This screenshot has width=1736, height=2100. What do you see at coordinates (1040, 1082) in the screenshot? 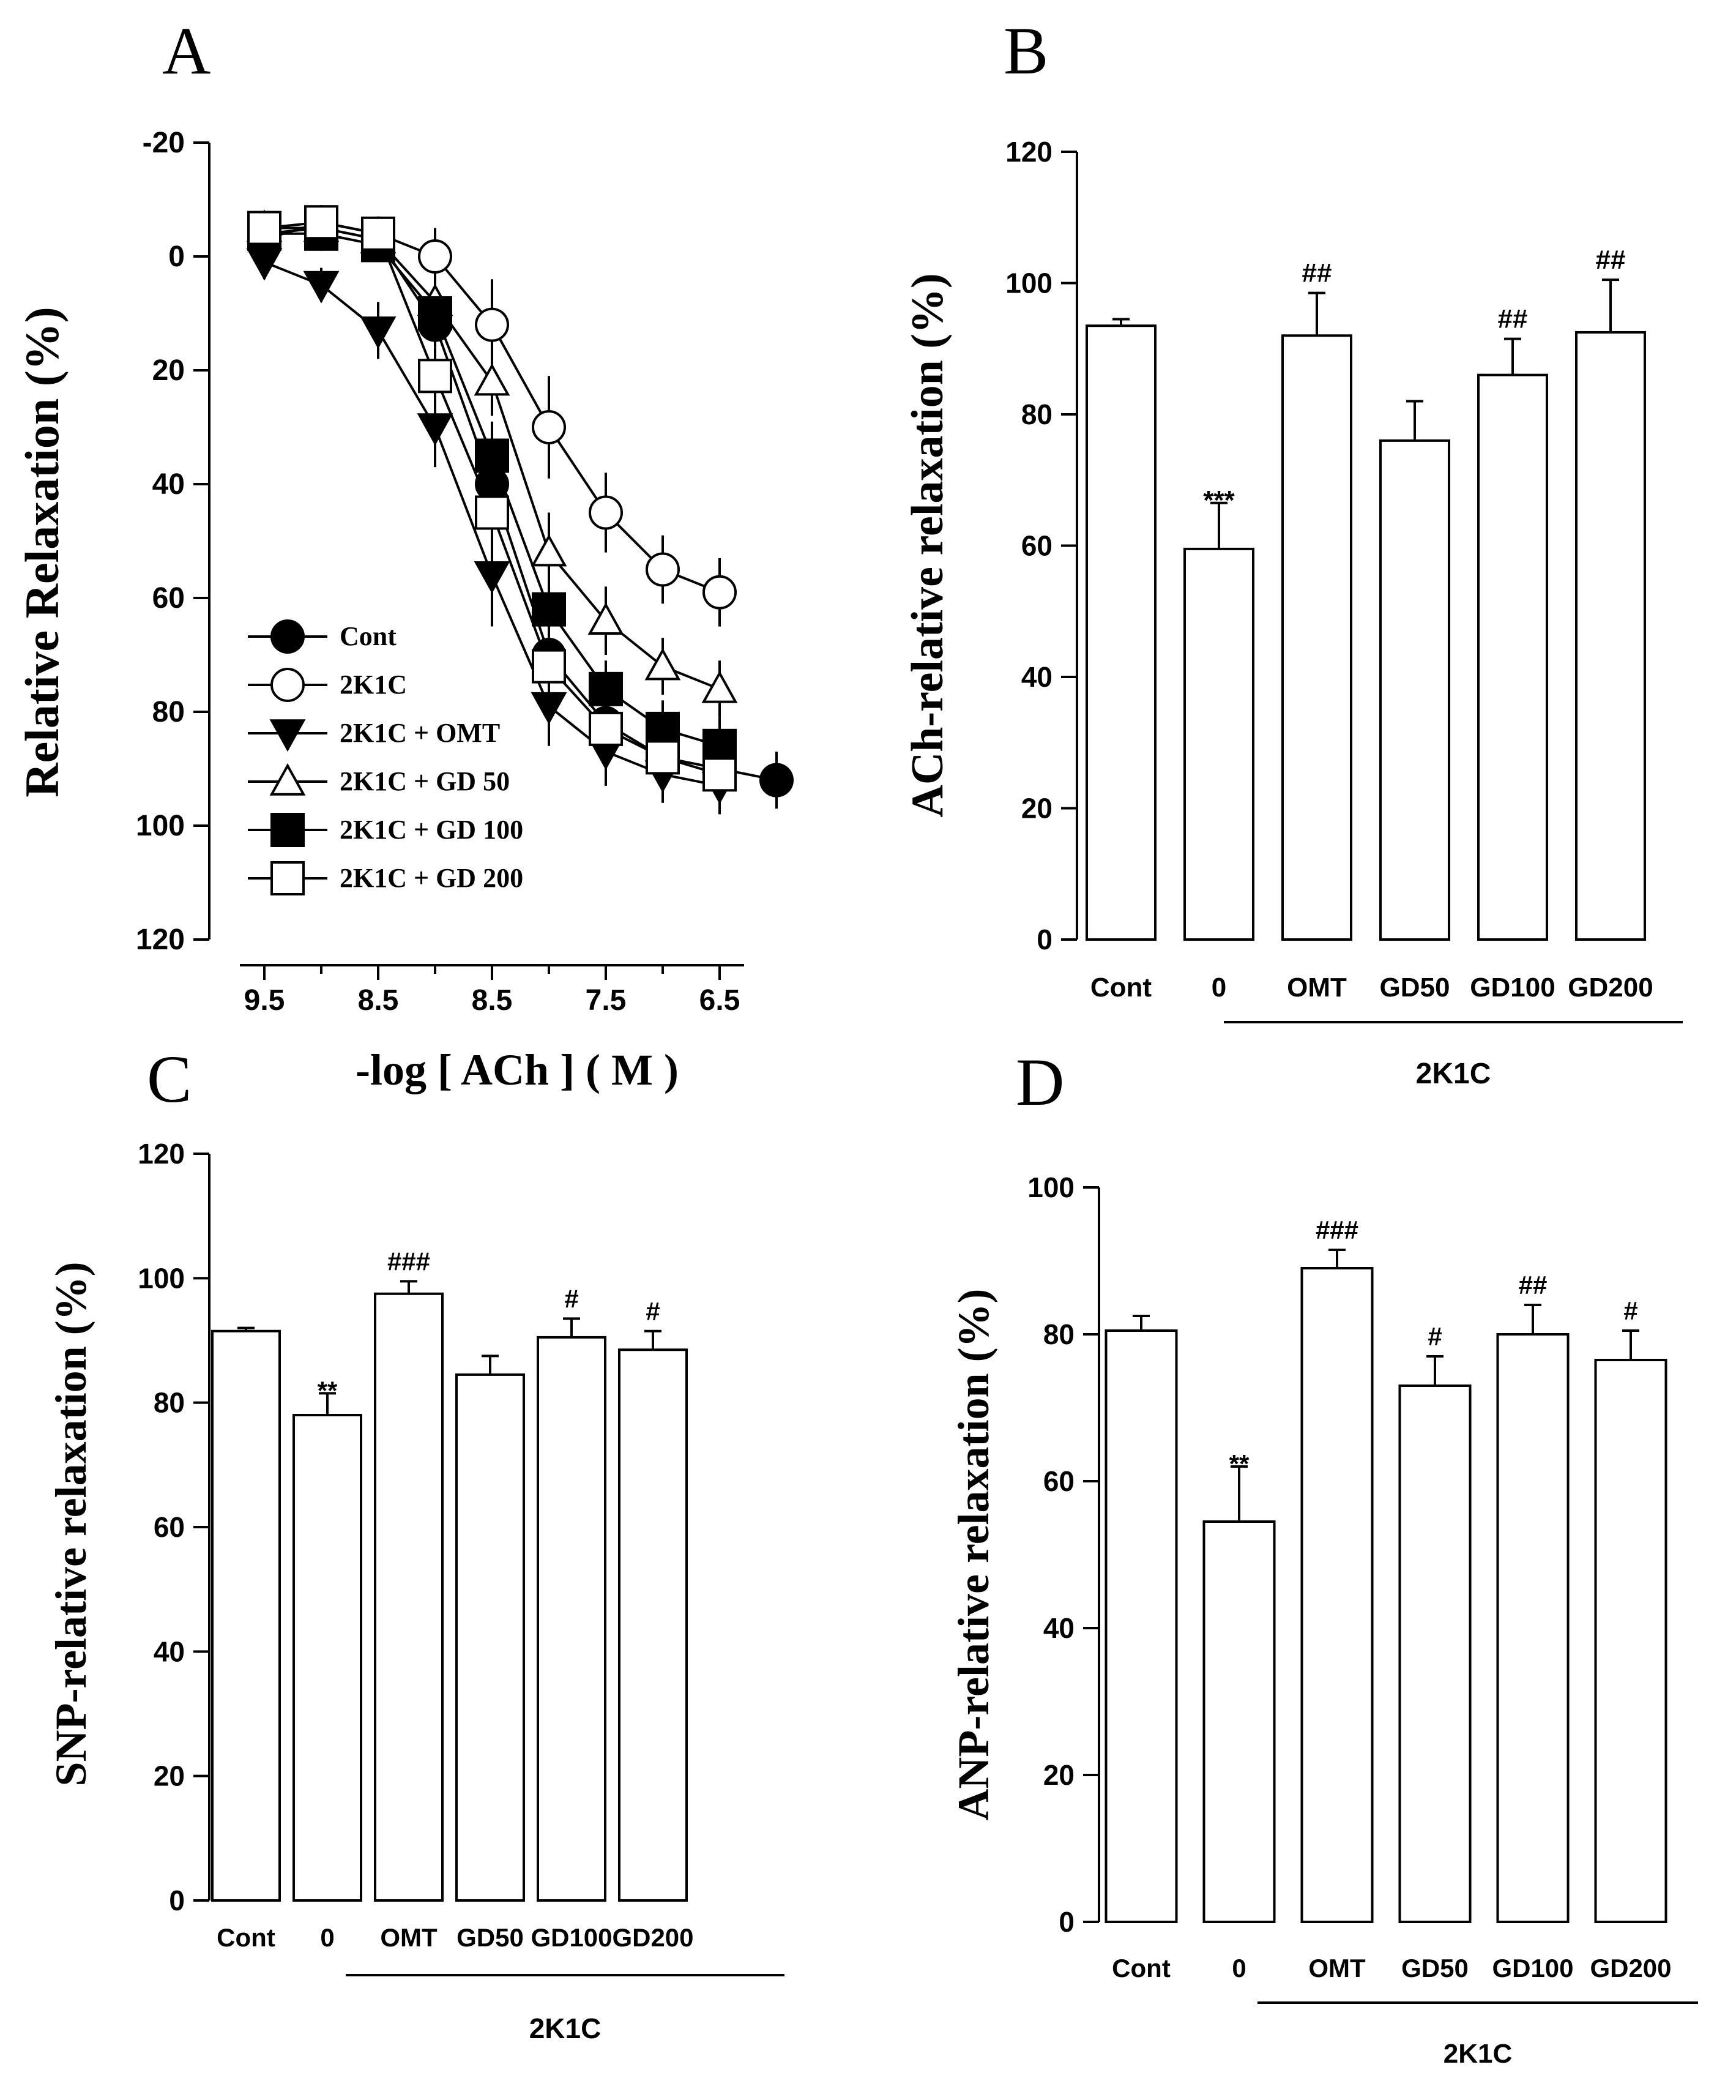
I see `panel-label-d: D` at bounding box center [1040, 1082].